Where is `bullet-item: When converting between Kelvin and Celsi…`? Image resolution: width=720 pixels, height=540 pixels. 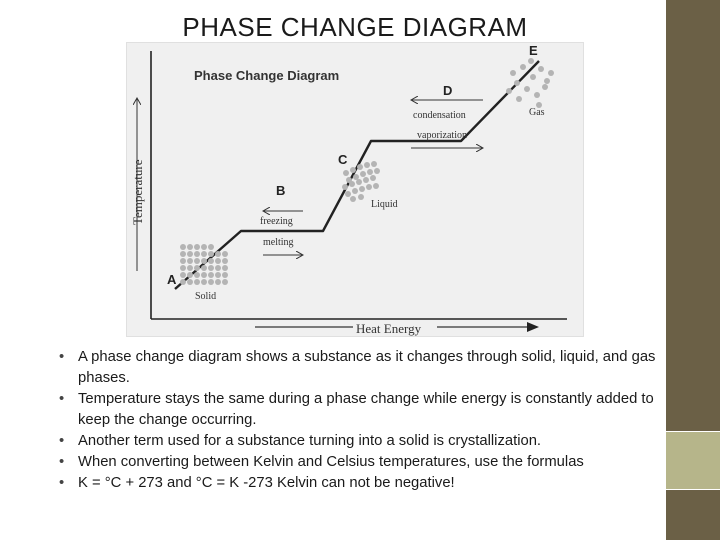
bullet-item: When converting between Kelvin and Celsi… is located at coordinates (356, 462).